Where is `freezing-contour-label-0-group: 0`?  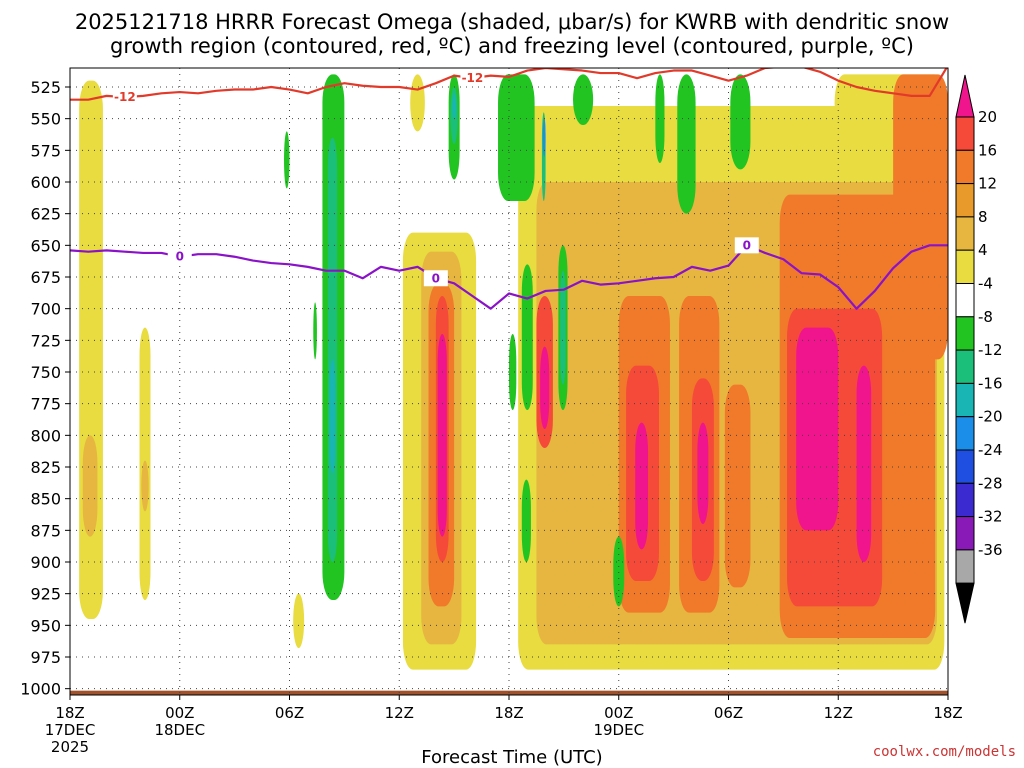
freezing-contour-label-0-group: 0 is located at coordinates (179, 256).